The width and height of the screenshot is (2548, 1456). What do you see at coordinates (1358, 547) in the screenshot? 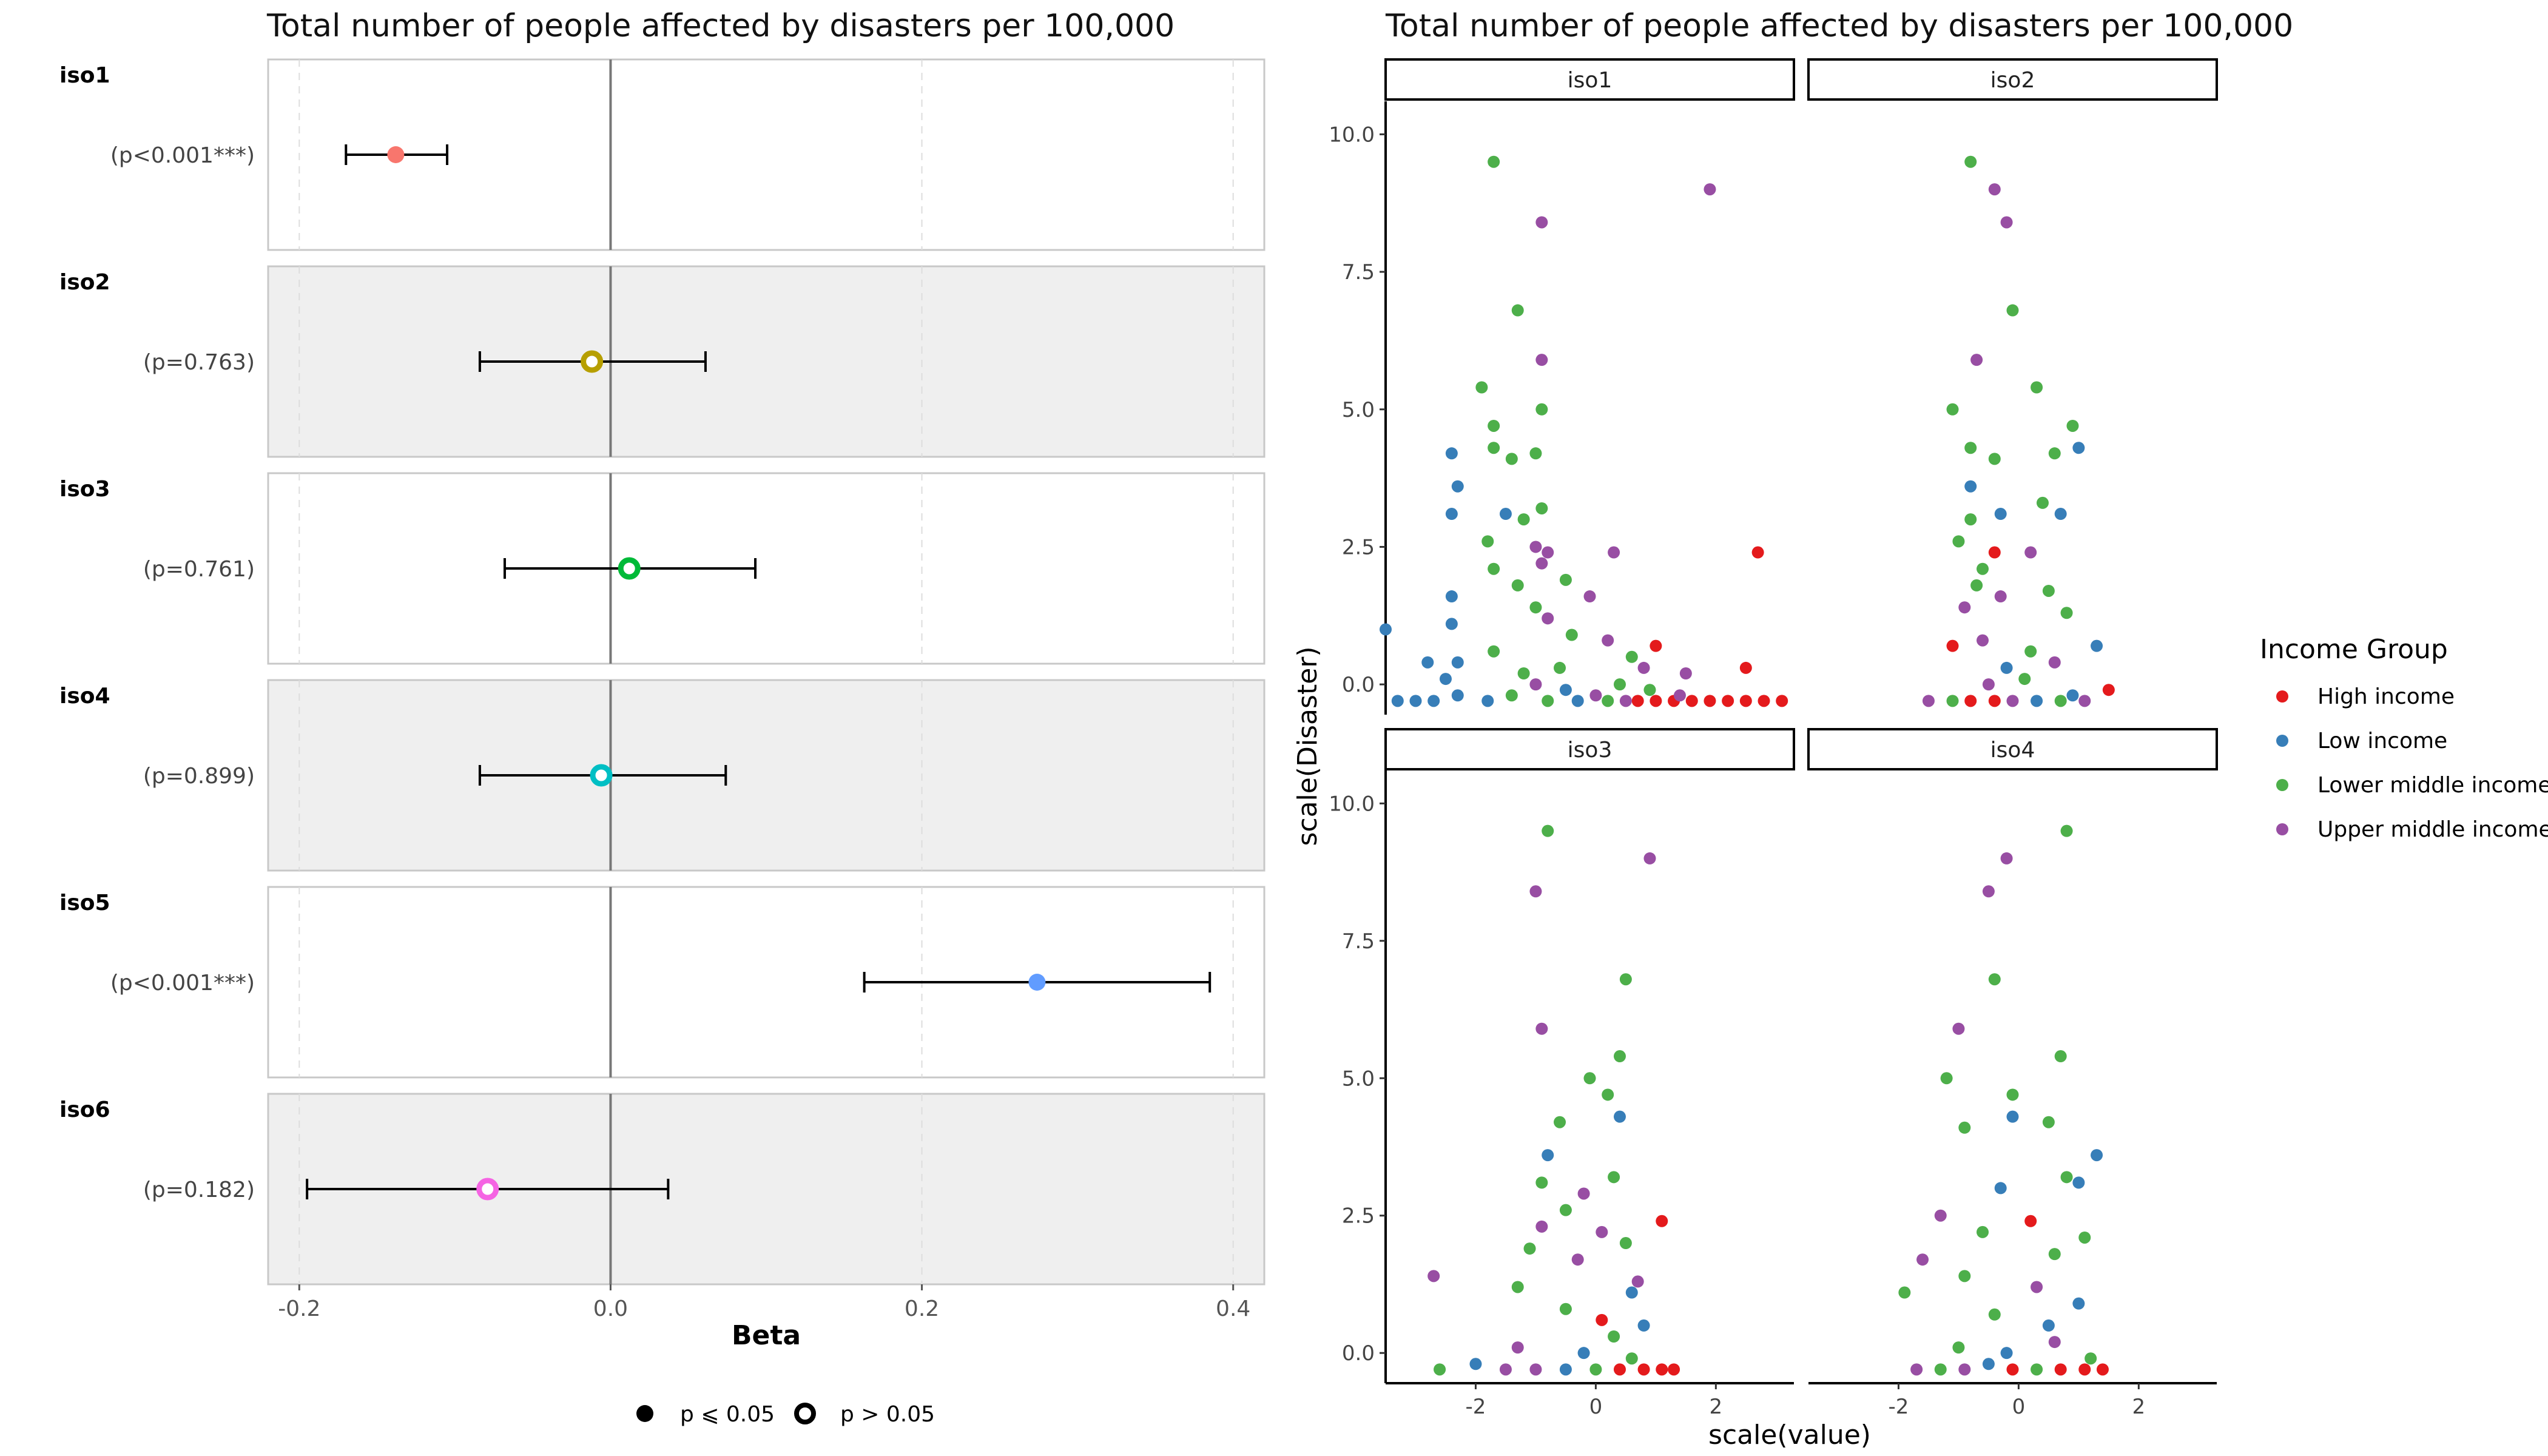
I see `facet-y-tick-label: 2.5` at bounding box center [1358, 547].